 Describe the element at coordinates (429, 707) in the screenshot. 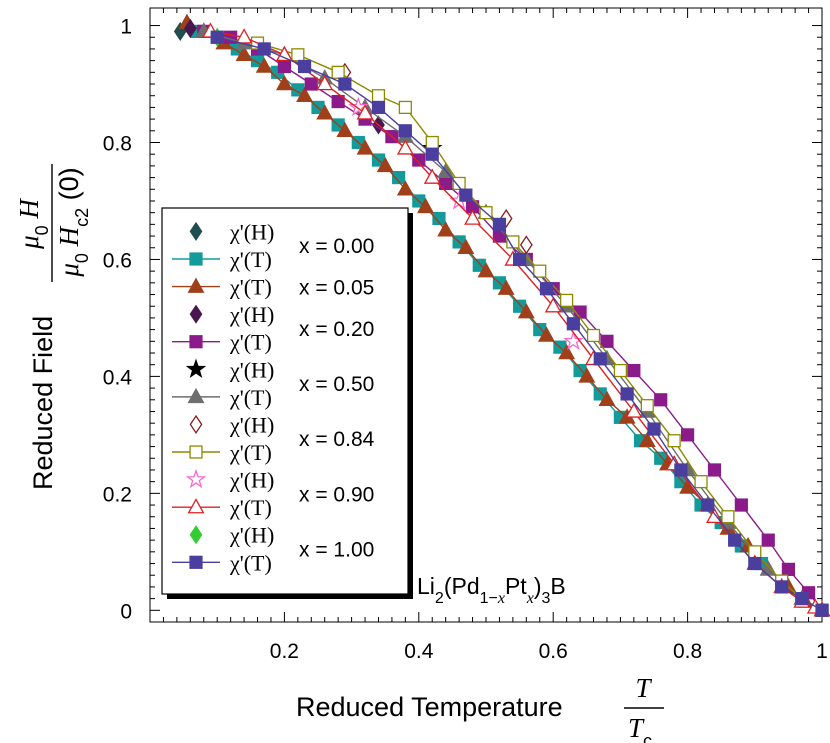

I see `x-axis-title-text: Reduced Temperature` at that location.